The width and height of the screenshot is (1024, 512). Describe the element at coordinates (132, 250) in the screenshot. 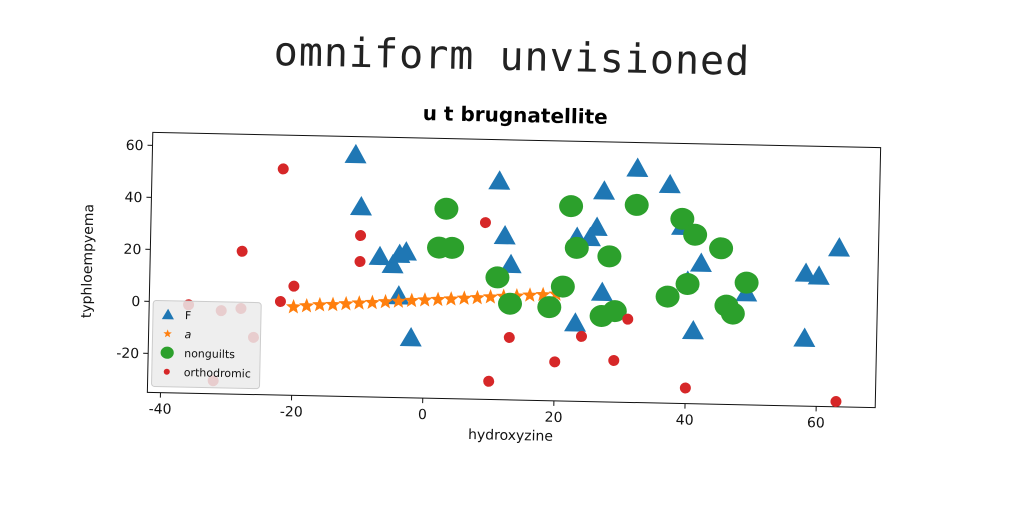

I see `y-tick-label: 20` at that location.